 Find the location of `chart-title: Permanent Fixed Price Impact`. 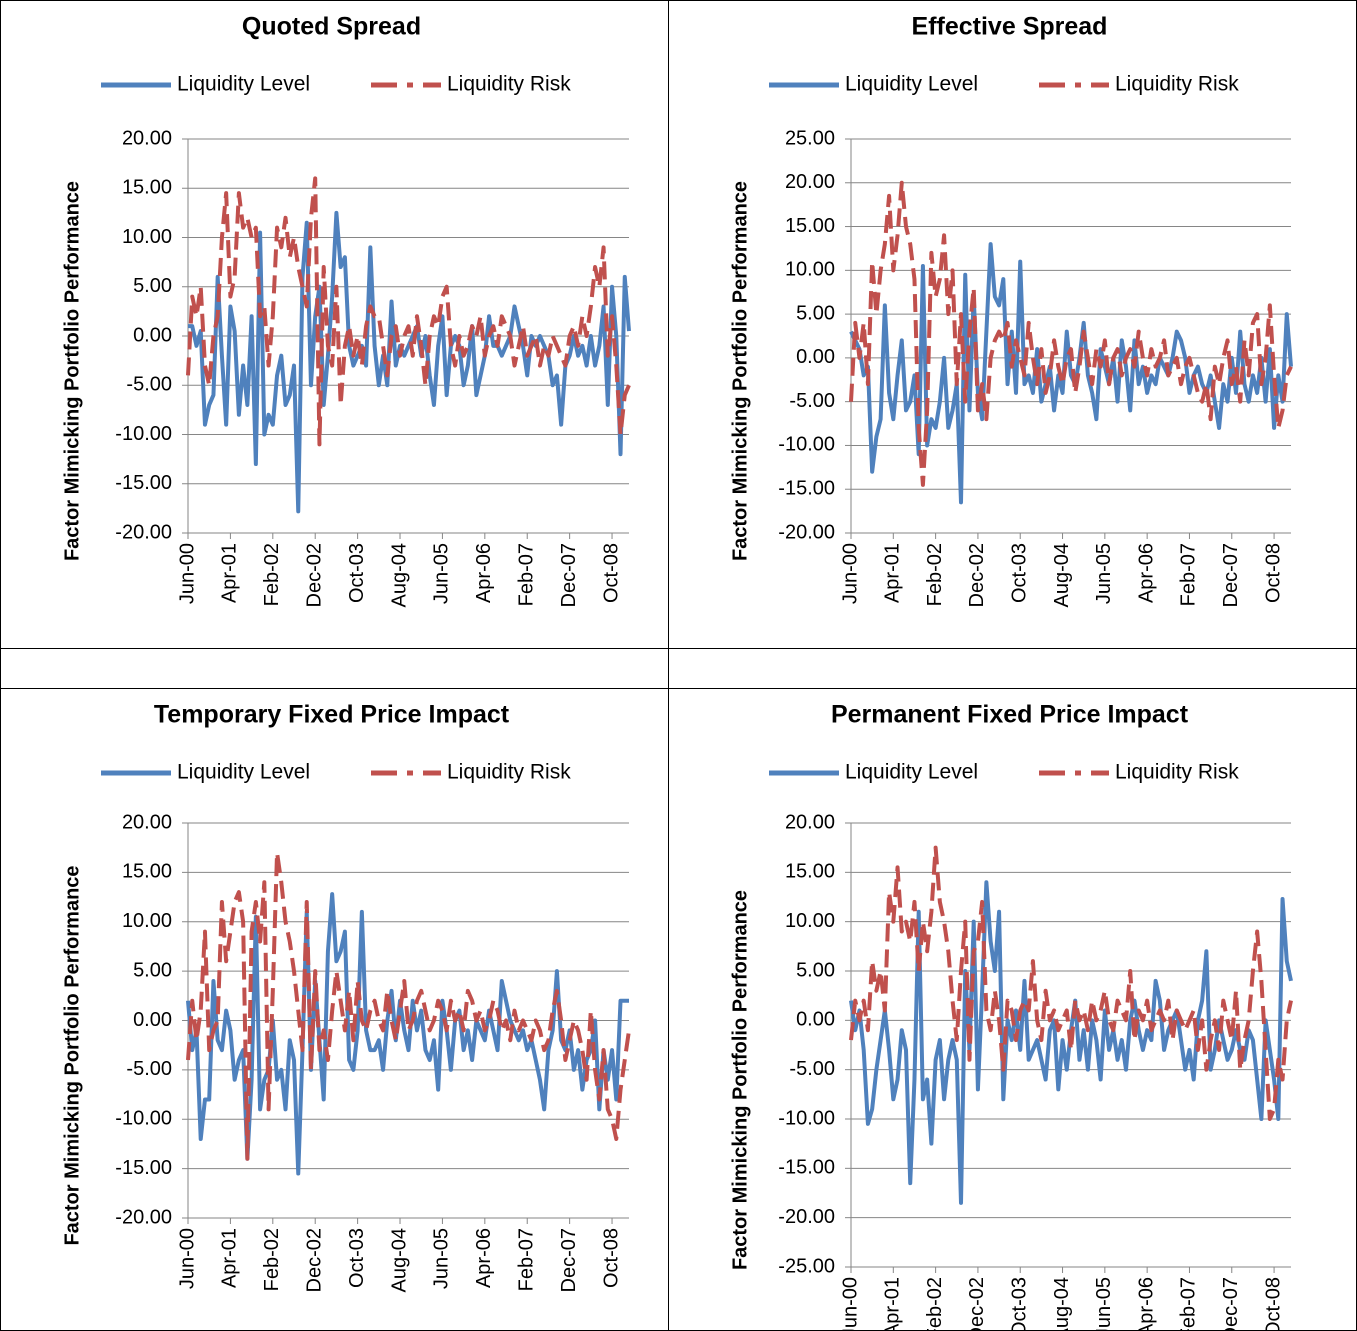

chart-title: Permanent Fixed Price Impact is located at coordinates (1010, 715).